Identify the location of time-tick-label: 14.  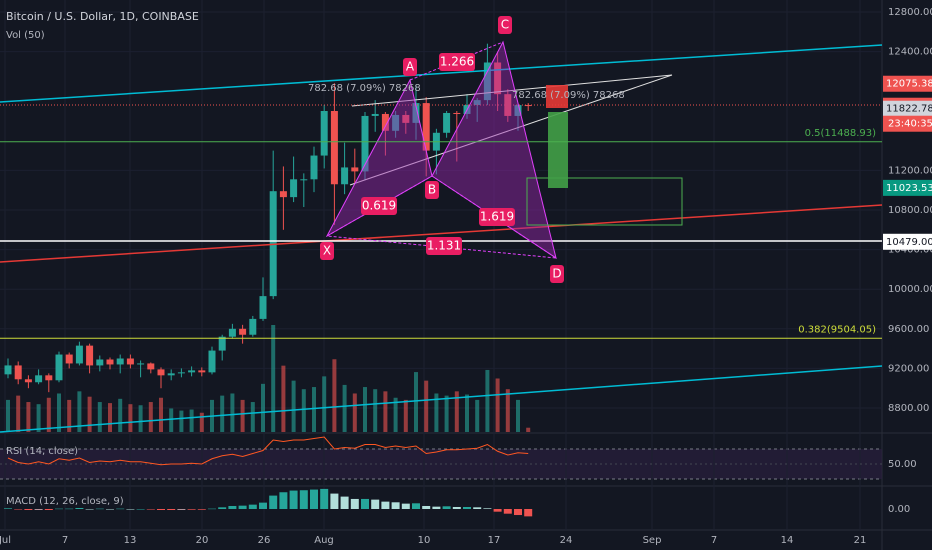
(787, 540).